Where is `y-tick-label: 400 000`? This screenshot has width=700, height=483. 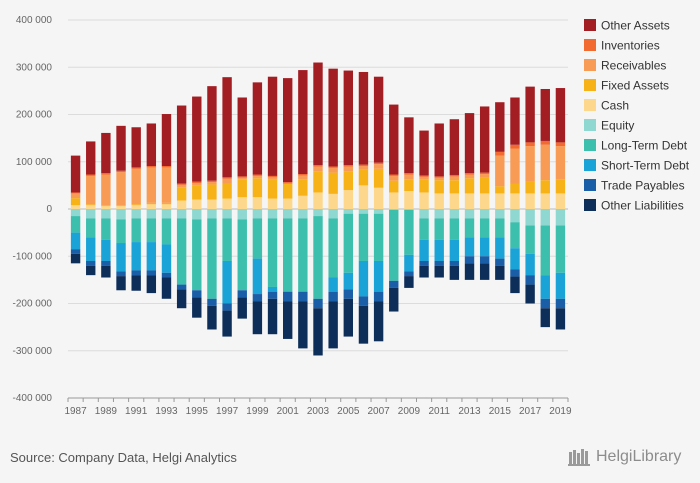
y-tick-label: 400 000 is located at coordinates (34, 20).